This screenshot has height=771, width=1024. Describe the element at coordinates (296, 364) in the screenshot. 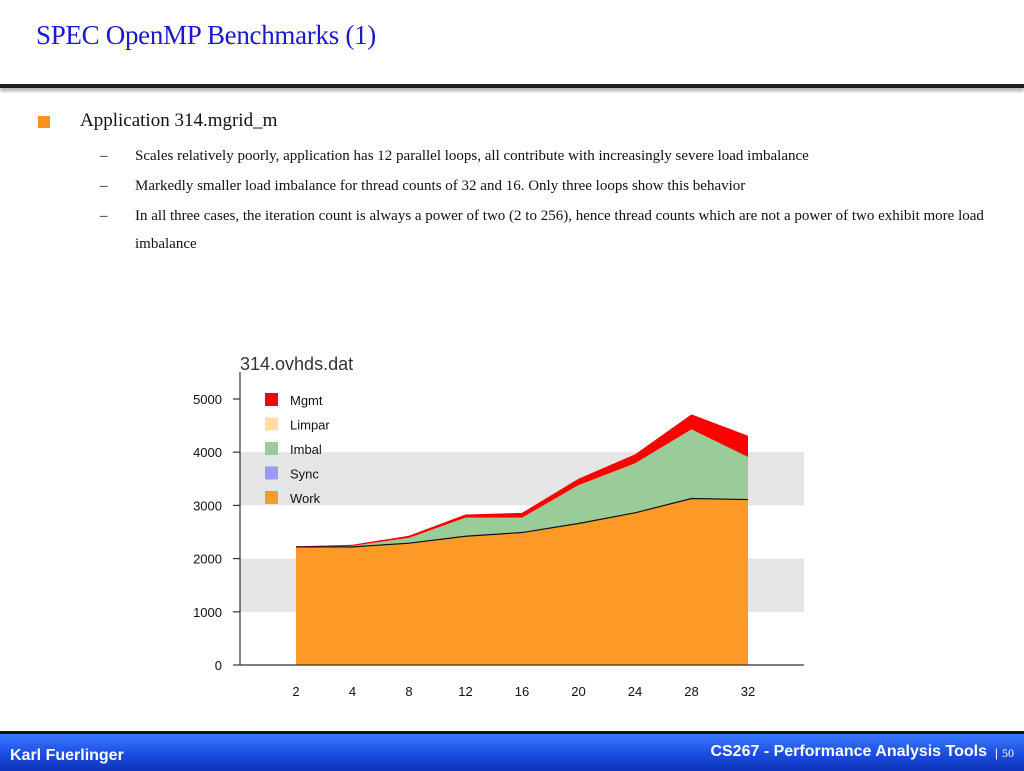

I see `chart-title: 314.ovhds.dat` at that location.